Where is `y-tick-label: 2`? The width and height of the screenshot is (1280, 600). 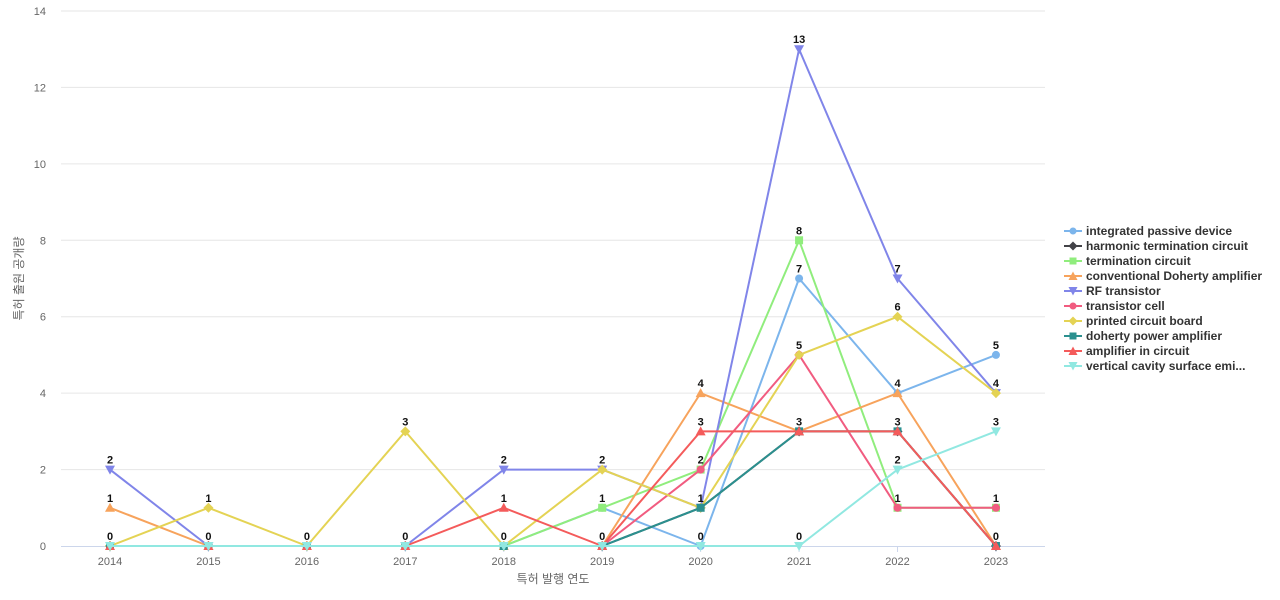
y-tick-label: 2 is located at coordinates (43, 471).